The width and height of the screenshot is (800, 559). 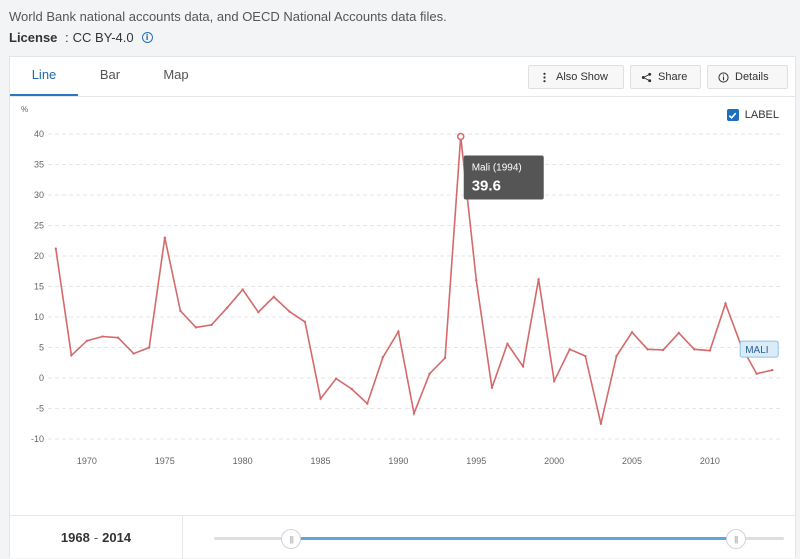 I want to click on share-icon, so click(x=646, y=77).